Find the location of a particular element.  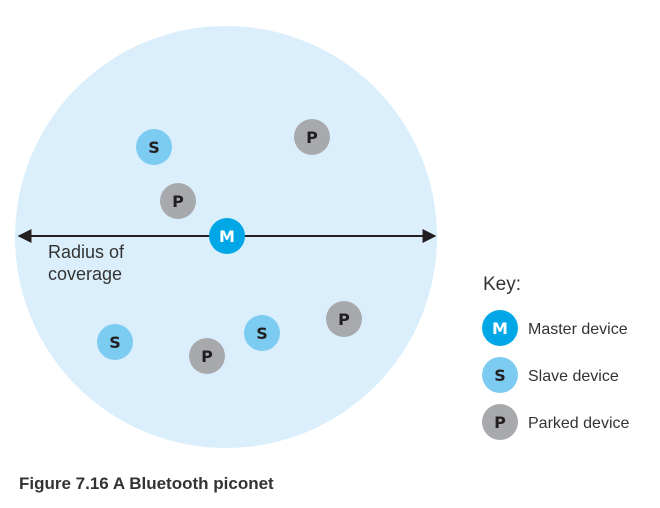

key-label-slave: Slave device is located at coordinates (573, 376).